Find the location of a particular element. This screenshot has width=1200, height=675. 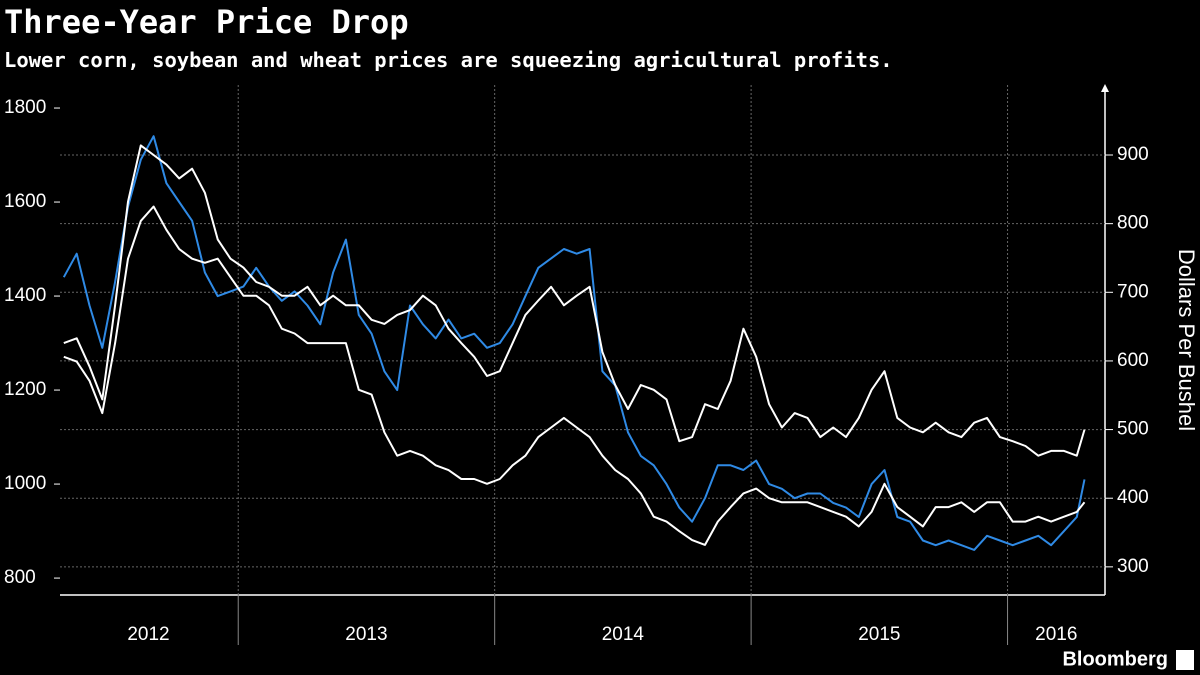

y2-tick-label: 300 is located at coordinates (1133, 566).